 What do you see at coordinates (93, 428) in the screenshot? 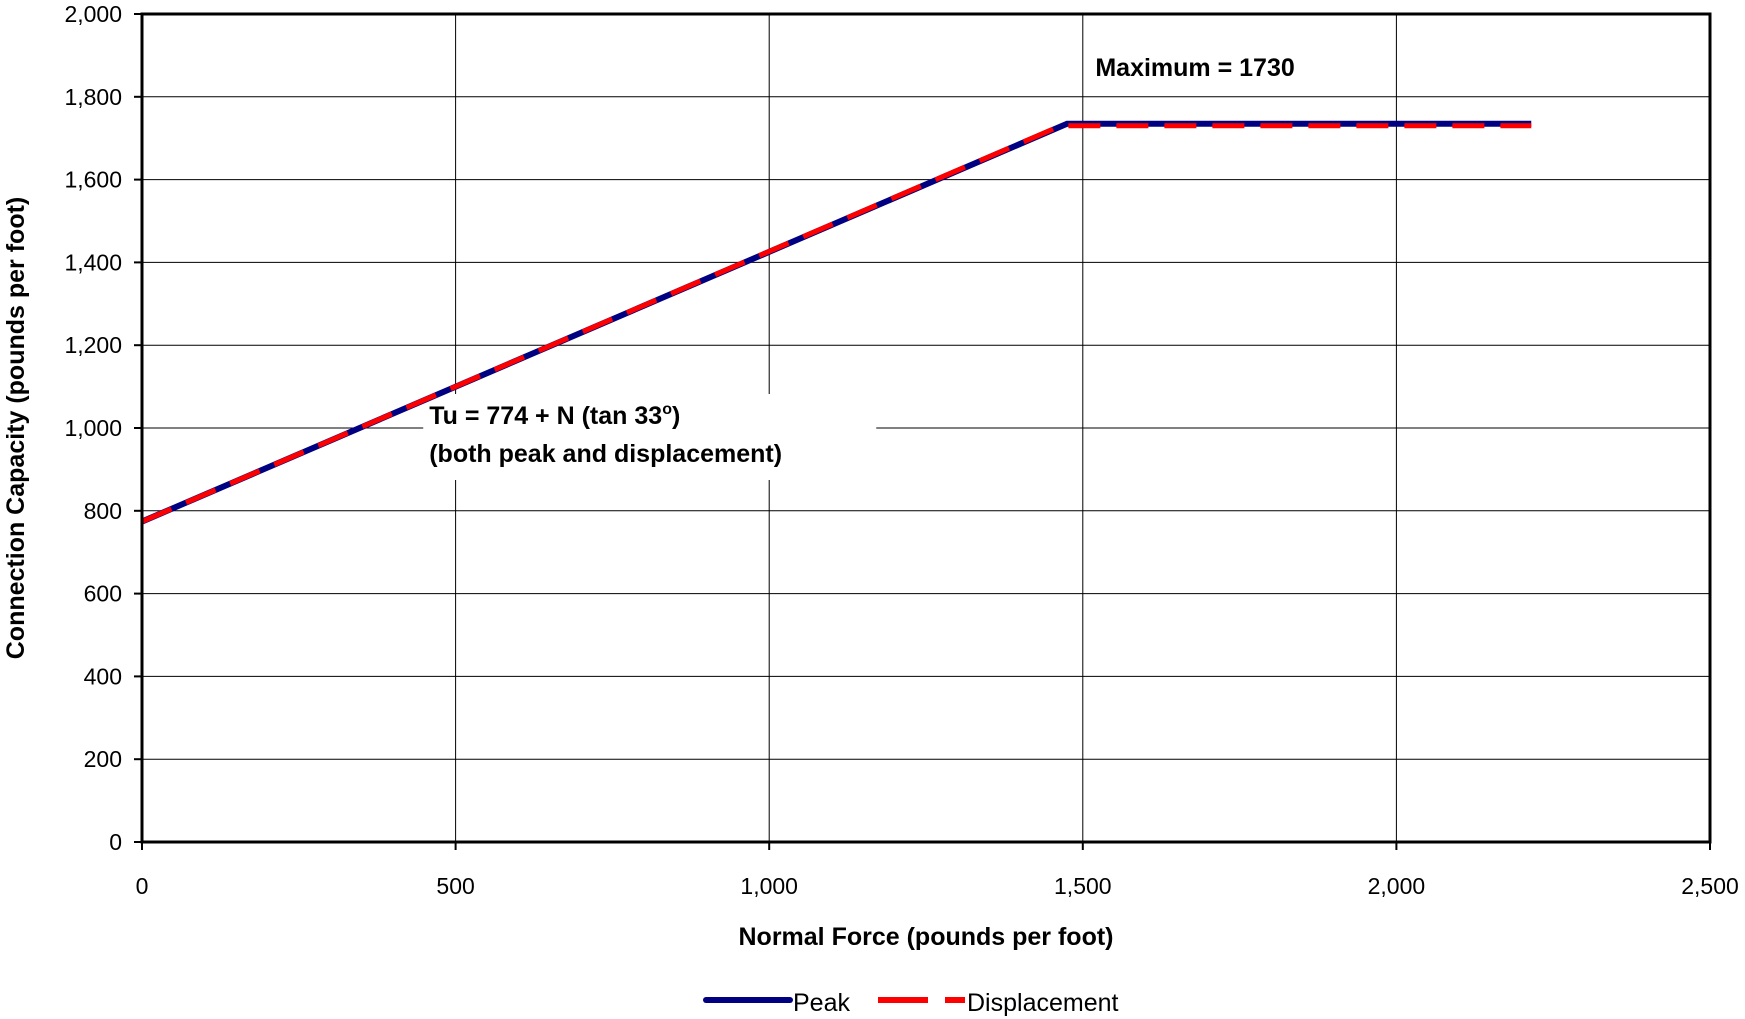
I see `y-tick-label: 1,000` at bounding box center [93, 428].